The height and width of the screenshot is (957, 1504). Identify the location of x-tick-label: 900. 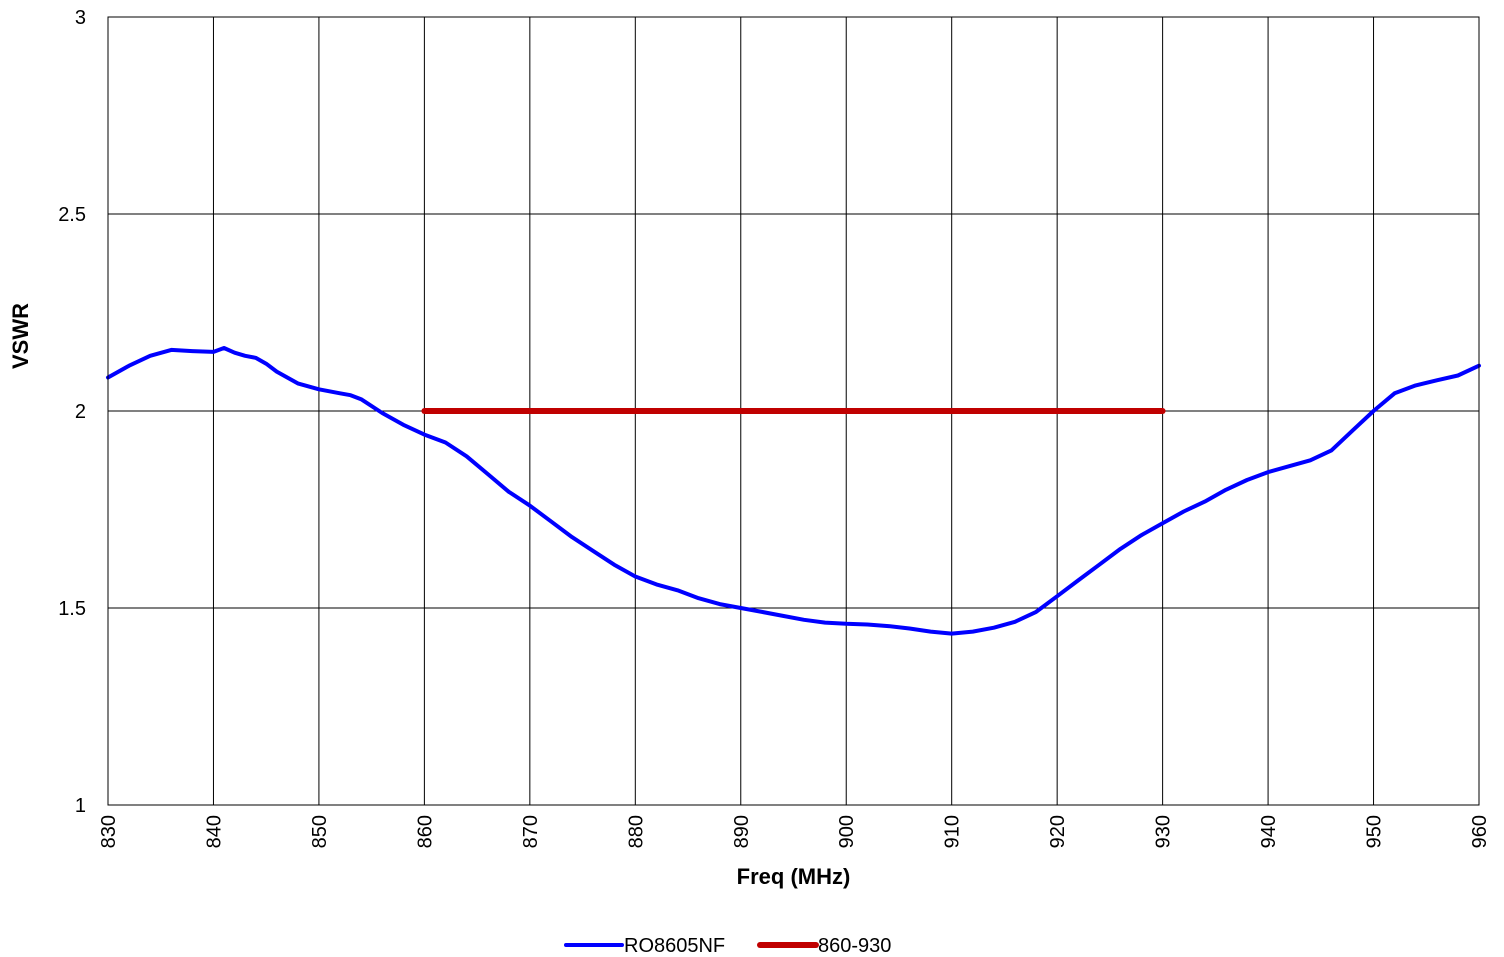
(847, 831).